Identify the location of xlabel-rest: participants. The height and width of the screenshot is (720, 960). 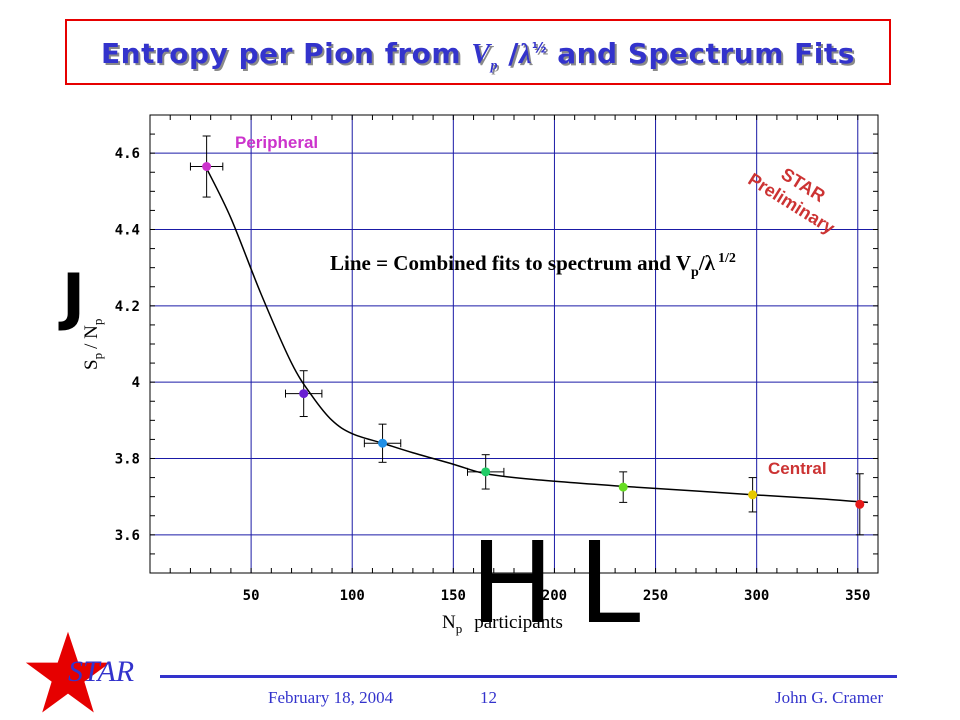
(518, 622).